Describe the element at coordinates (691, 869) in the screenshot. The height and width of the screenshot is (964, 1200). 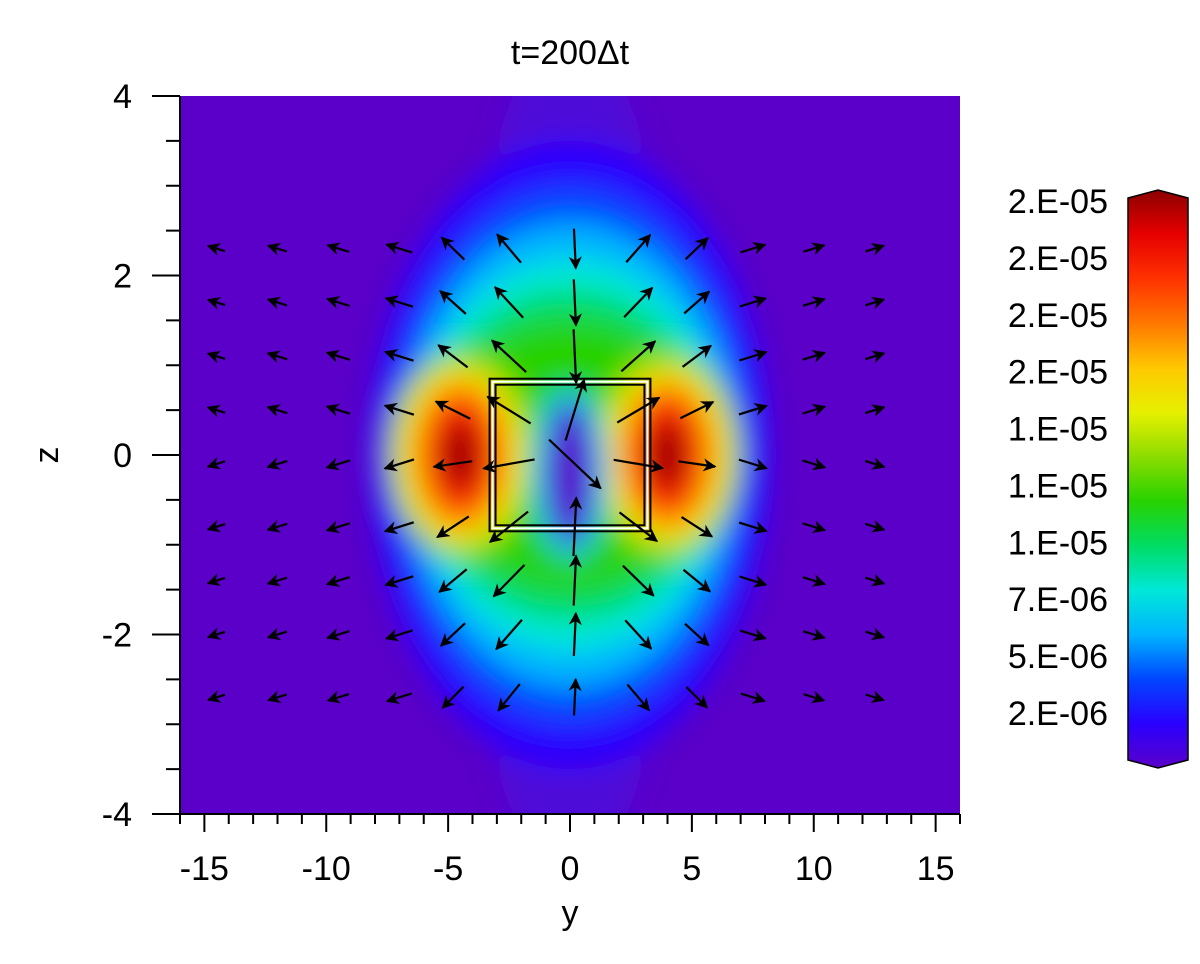
I see `x-tick-label: 5` at that location.